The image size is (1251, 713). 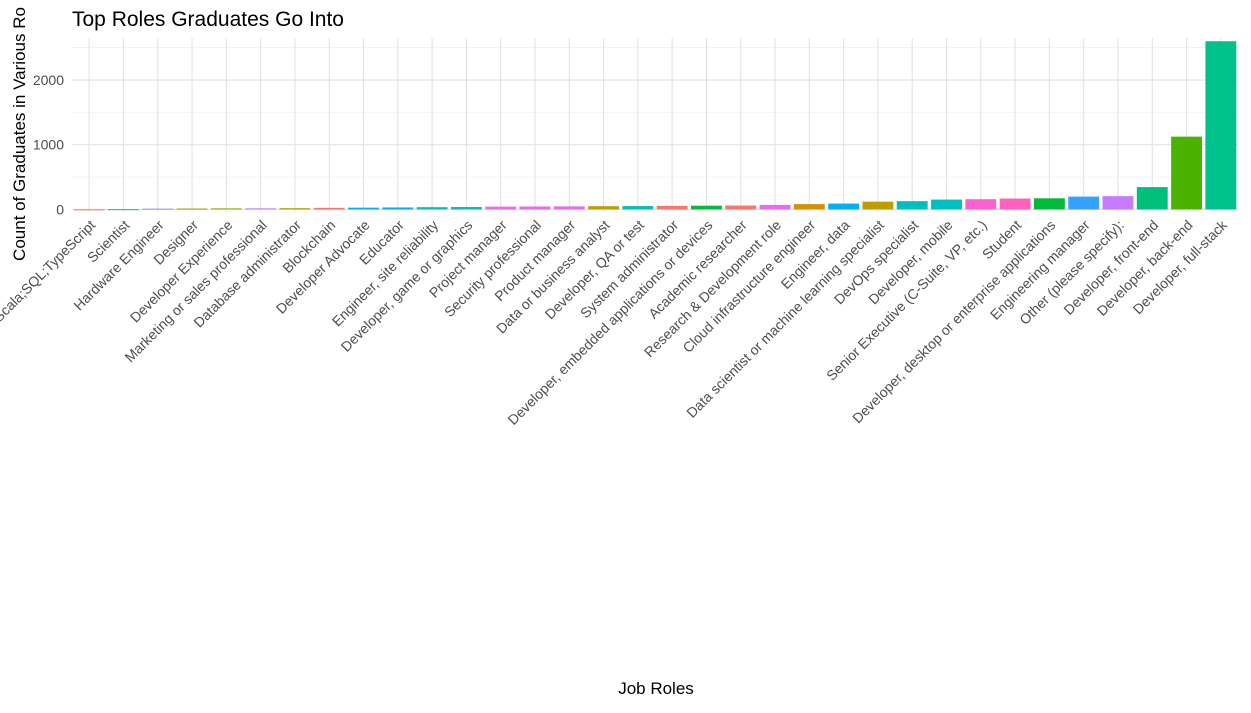 I want to click on y-axis-label: Count of Graduates in Various Ro, so click(x=19, y=134).